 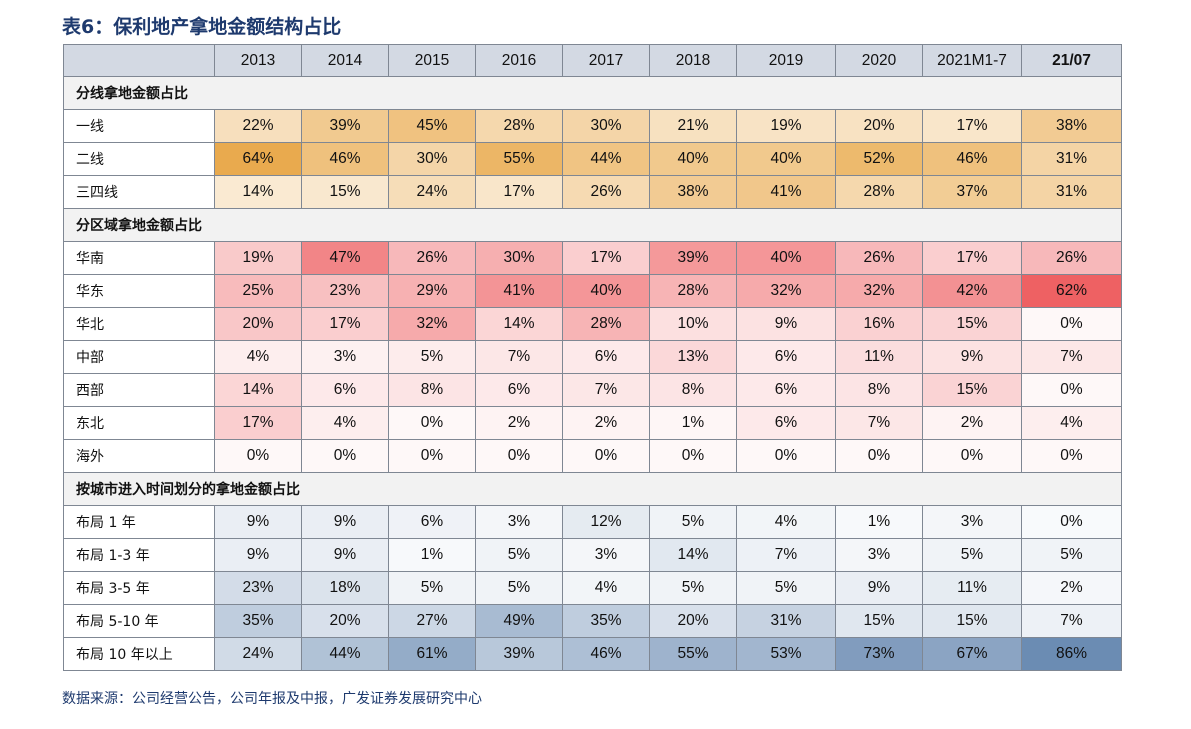 I want to click on row-label: 华北, so click(x=139, y=324).